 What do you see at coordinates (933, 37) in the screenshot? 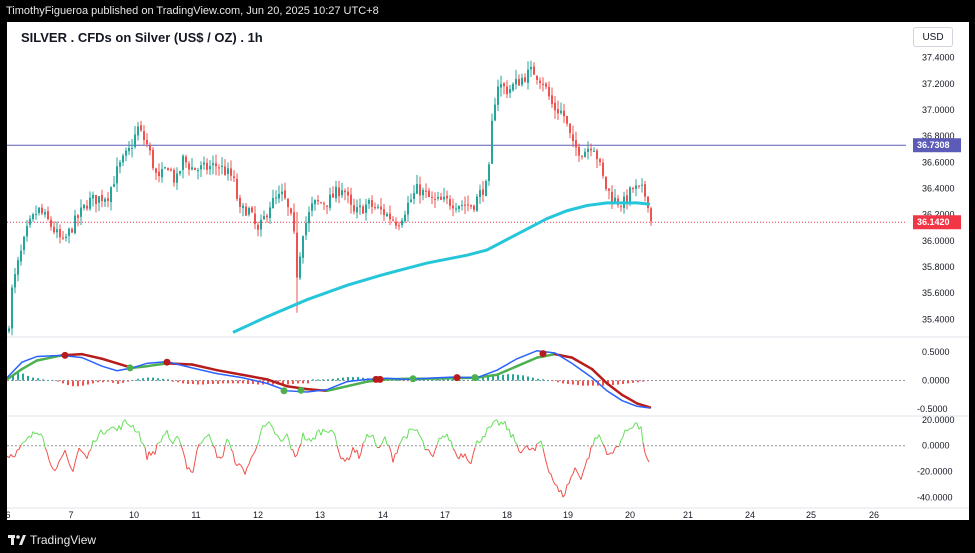
I see `currency-button: USD` at bounding box center [933, 37].